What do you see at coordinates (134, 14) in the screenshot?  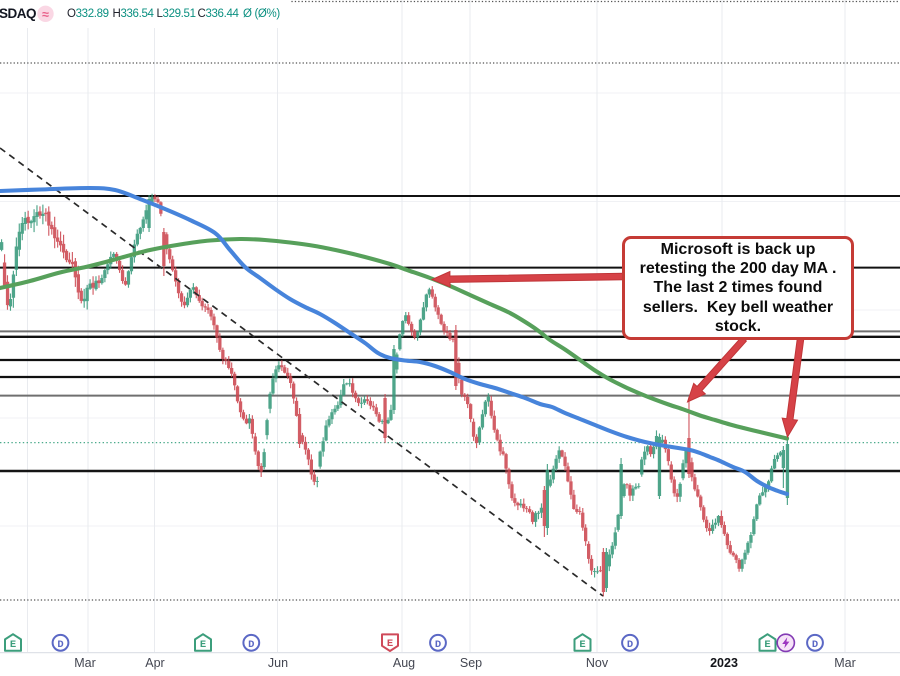 I see `svg-text: H336.54` at bounding box center [134, 14].